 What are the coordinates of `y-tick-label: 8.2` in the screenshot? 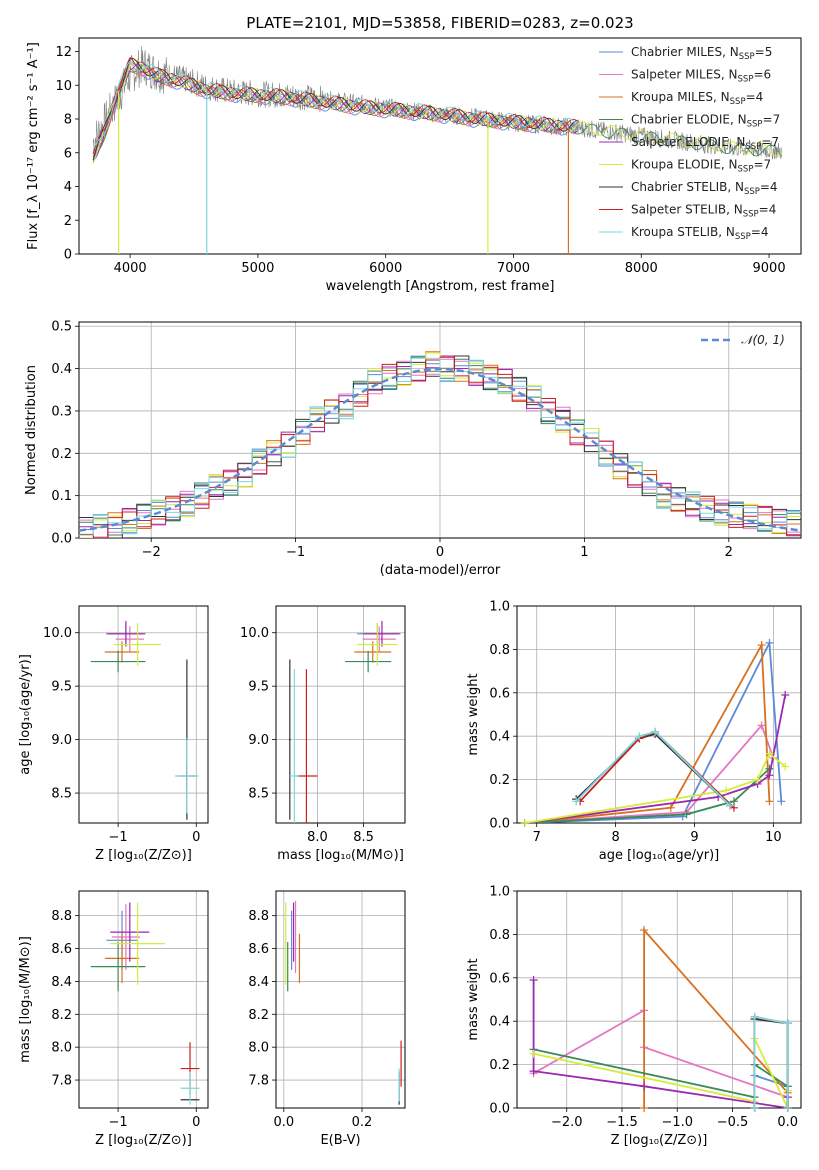 It's located at (61, 1015).